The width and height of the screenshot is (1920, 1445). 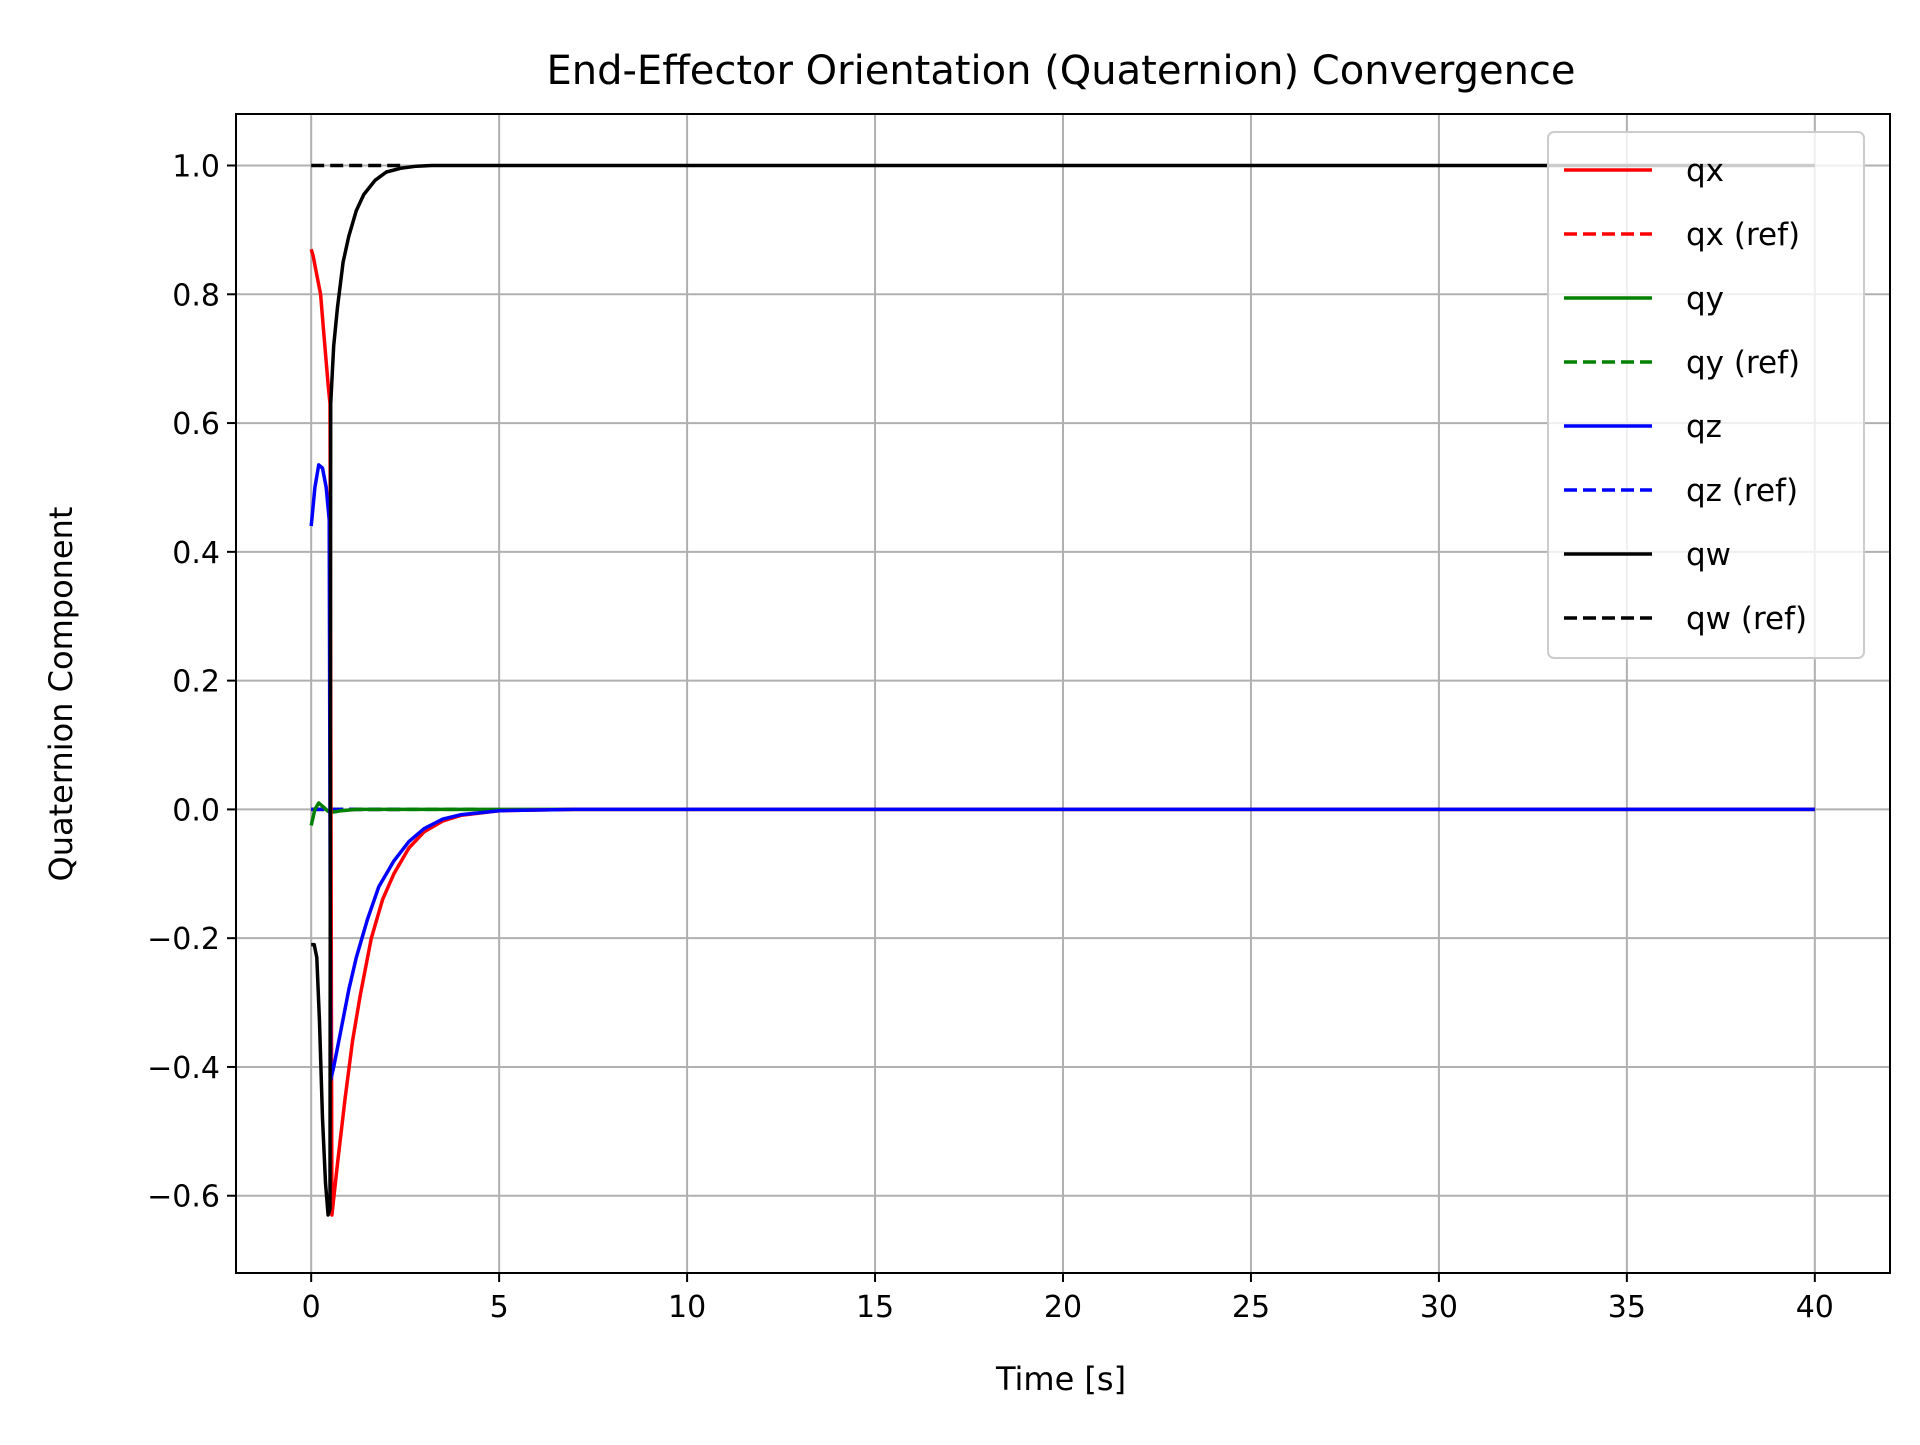 I want to click on legend-label: qz (ref), so click(x=1742, y=491).